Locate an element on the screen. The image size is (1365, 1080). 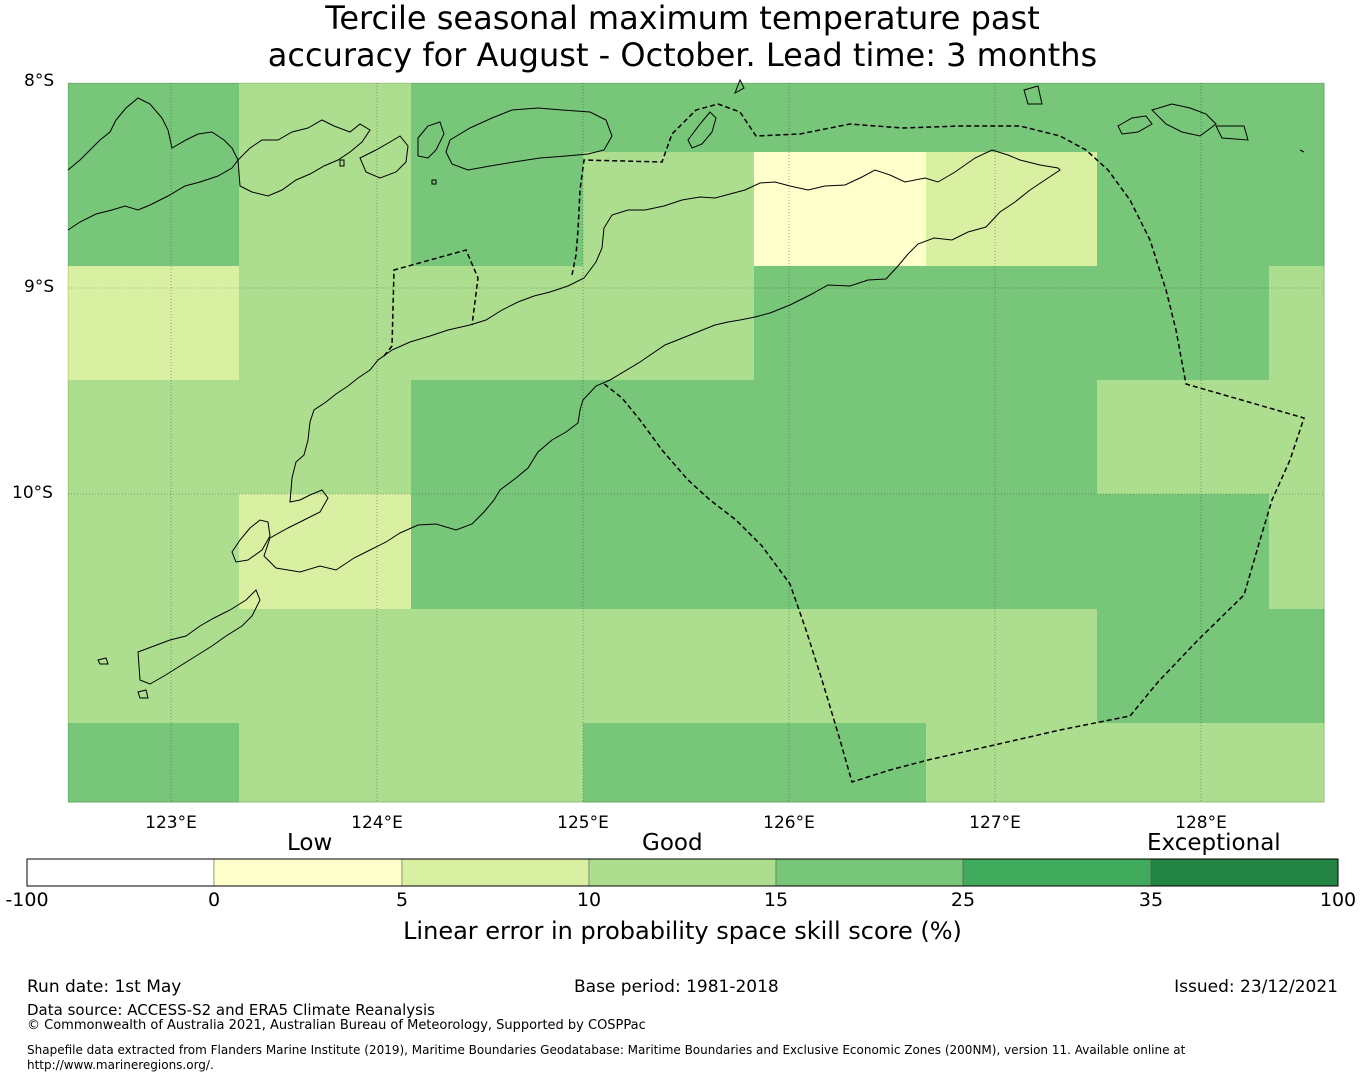
sawu-coastline is located at coordinates (199, 637).